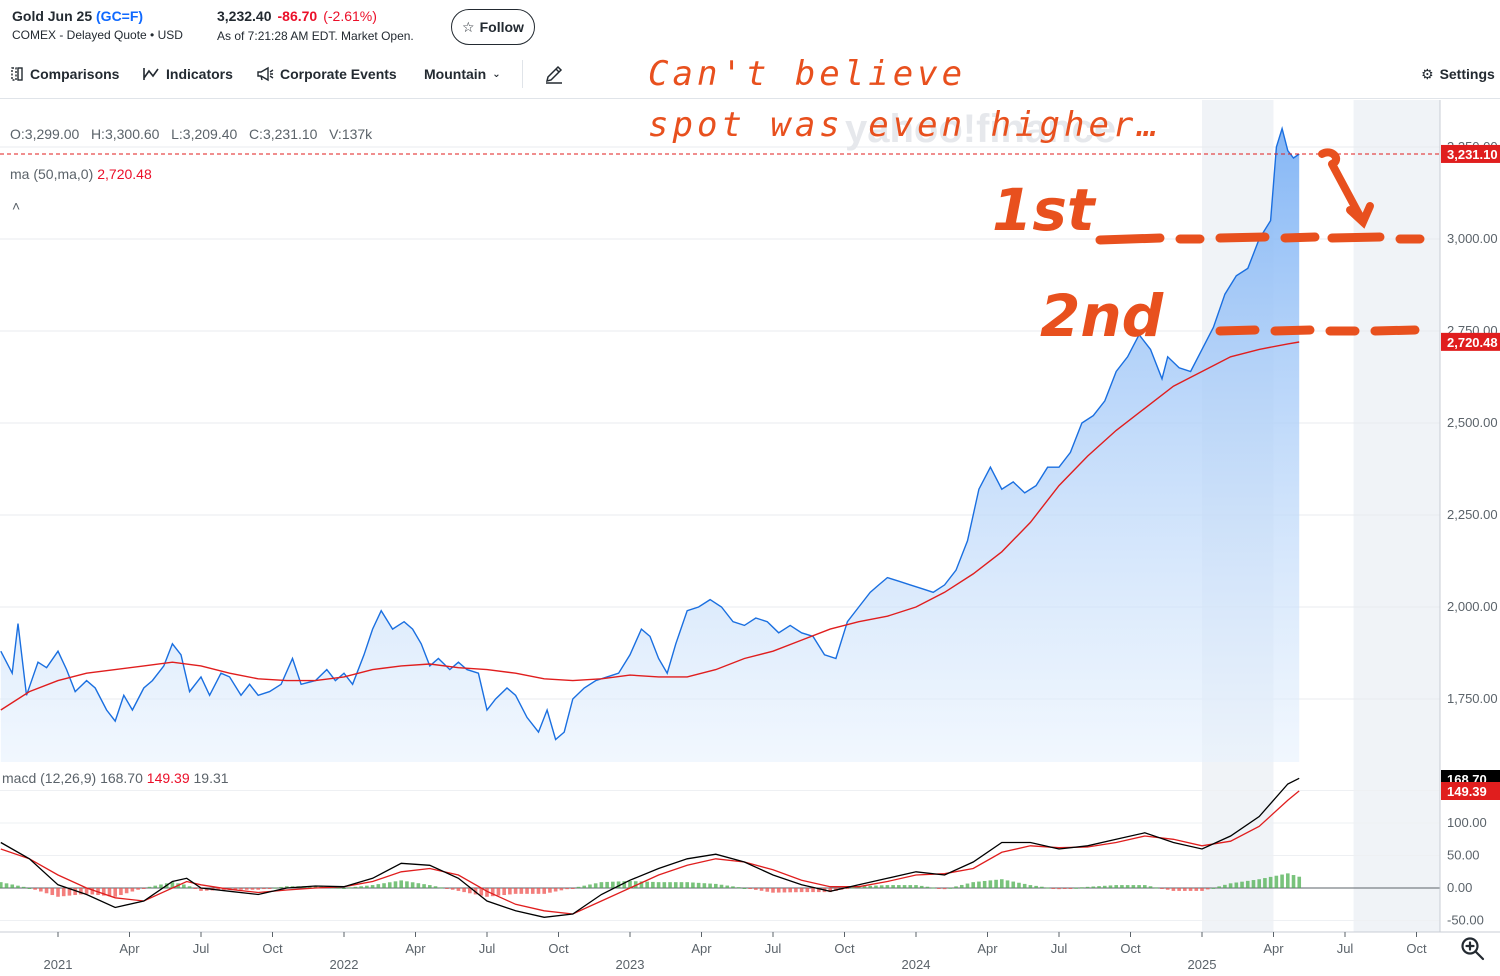 Image resolution: width=1500 pixels, height=976 pixels. I want to click on indicators-label: Indicators, so click(199, 74).